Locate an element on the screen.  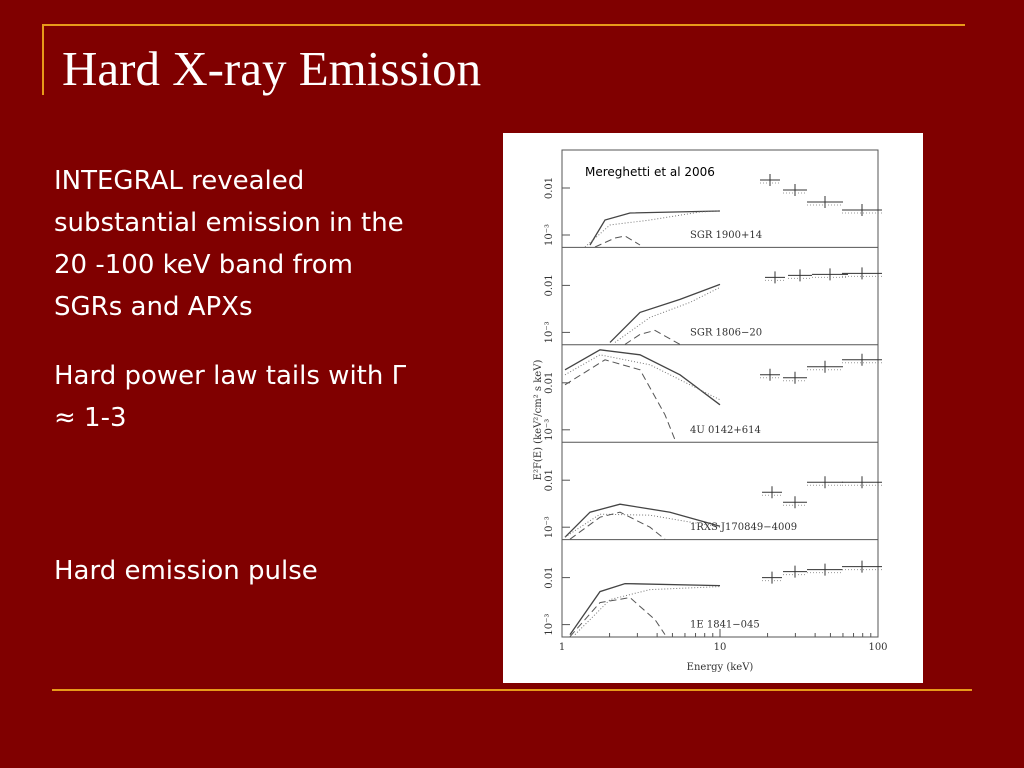
bullet: Hard power law tails with Γ ≈ 1-3 is located at coordinates (230, 397).